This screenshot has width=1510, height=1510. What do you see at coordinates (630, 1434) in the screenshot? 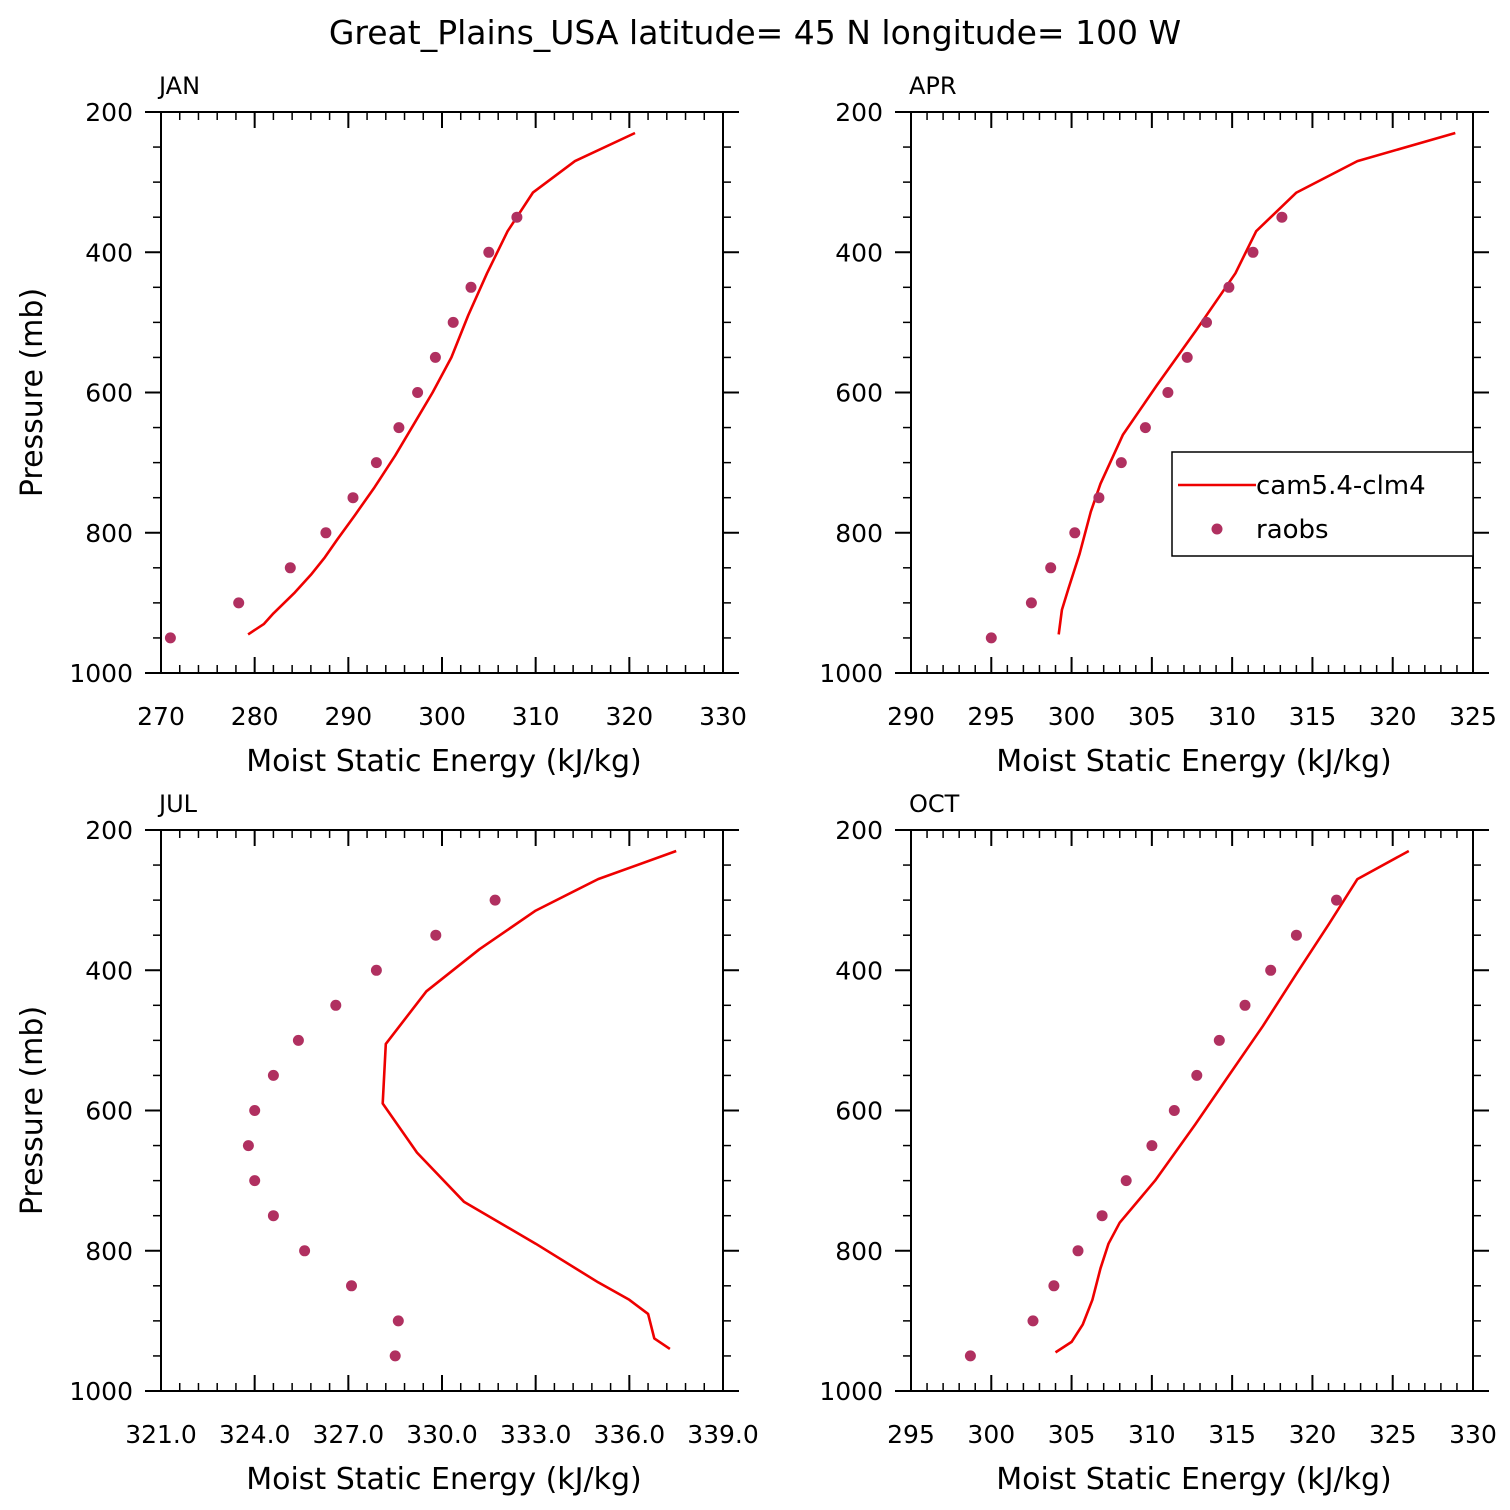
I see `x-tick-label: 336.0` at bounding box center [630, 1434].